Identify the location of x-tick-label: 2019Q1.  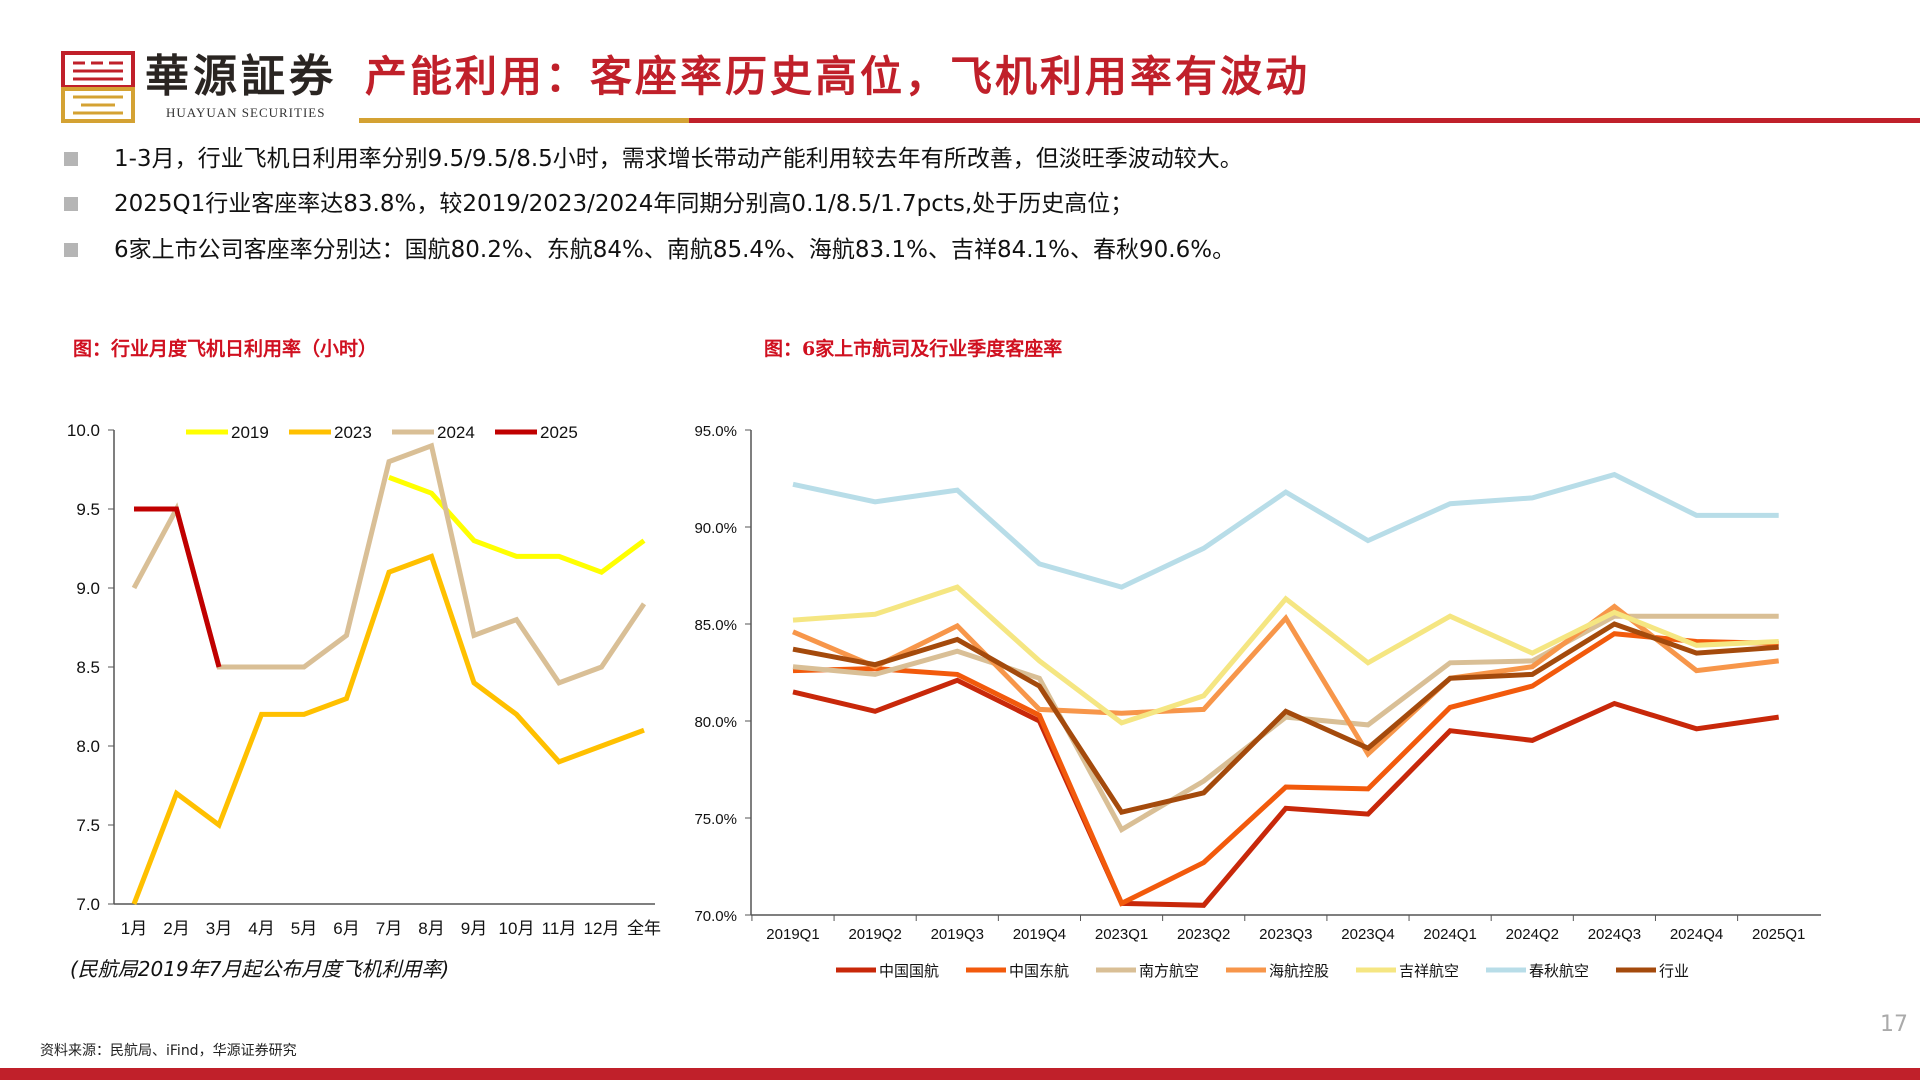
(792, 934).